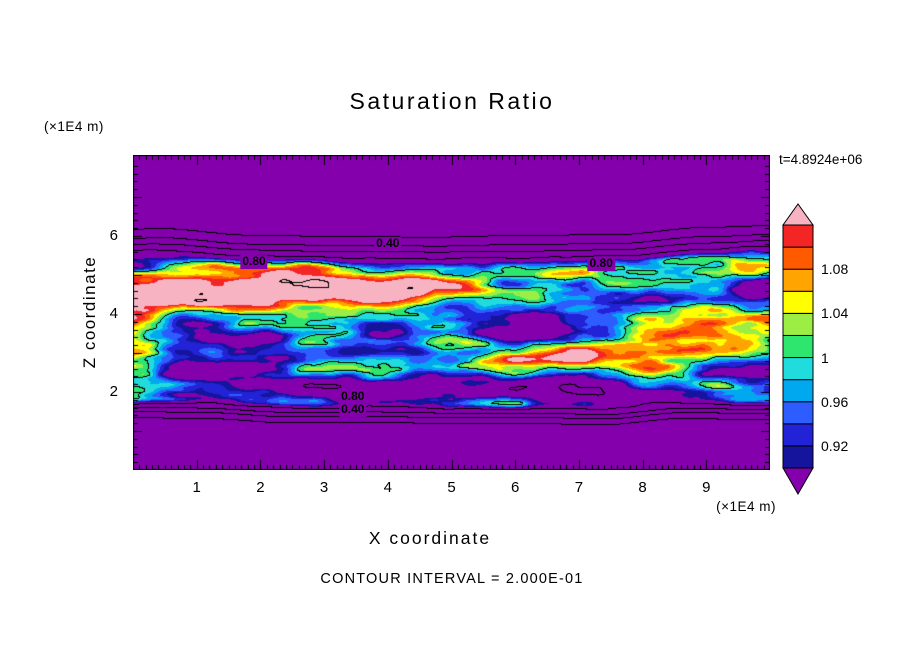 The width and height of the screenshot is (904, 654). What do you see at coordinates (387, 487) in the screenshot?
I see `x-tick-label: 4` at bounding box center [387, 487].